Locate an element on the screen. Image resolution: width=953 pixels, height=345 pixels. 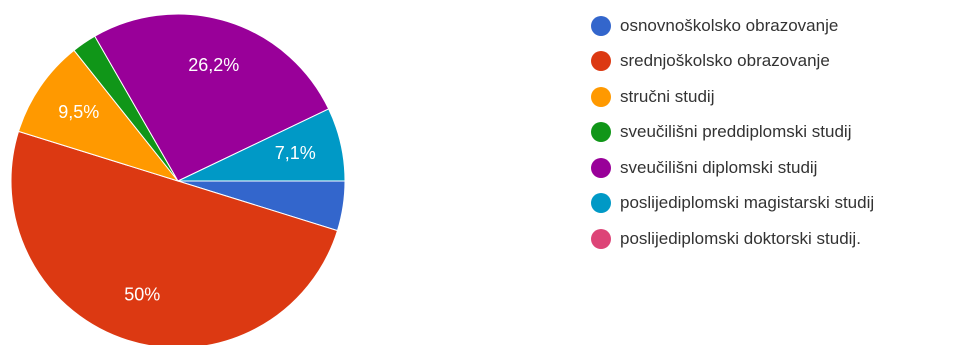
legend-label: srednjoškolsko obrazovanje is located at coordinates (725, 61).